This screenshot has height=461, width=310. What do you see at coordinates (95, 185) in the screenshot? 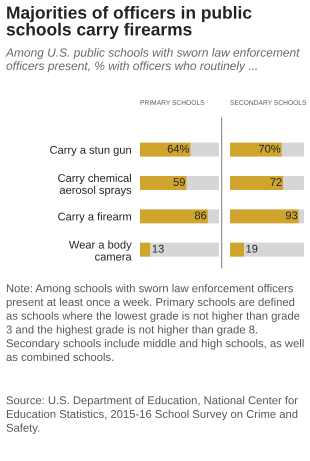
I see `y-tick-label: Carry chemical aerosol sprays` at bounding box center [95, 185].